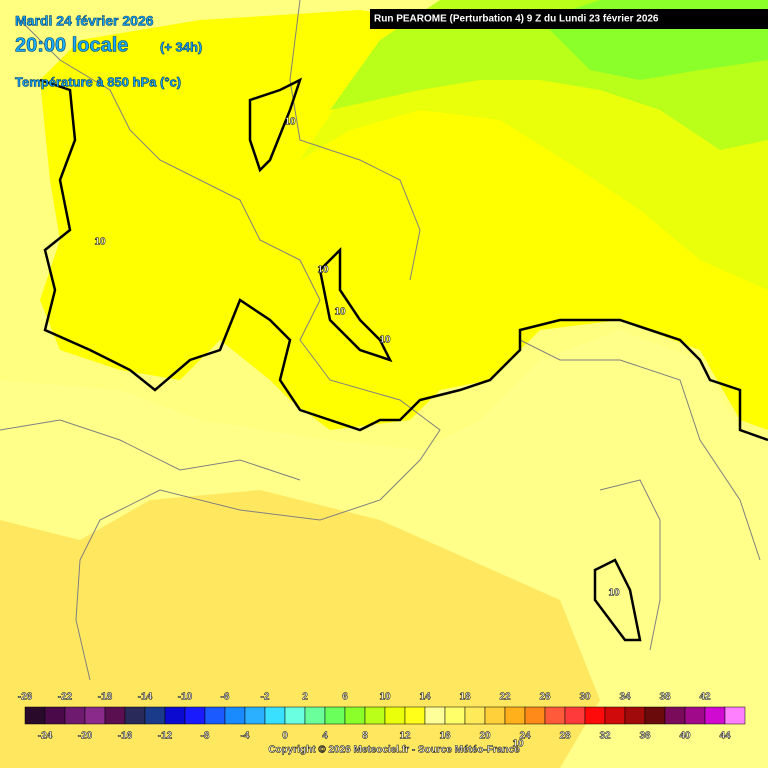  What do you see at coordinates (181, 46) in the screenshot?
I see `lead-time: (+ 34h)` at bounding box center [181, 46].